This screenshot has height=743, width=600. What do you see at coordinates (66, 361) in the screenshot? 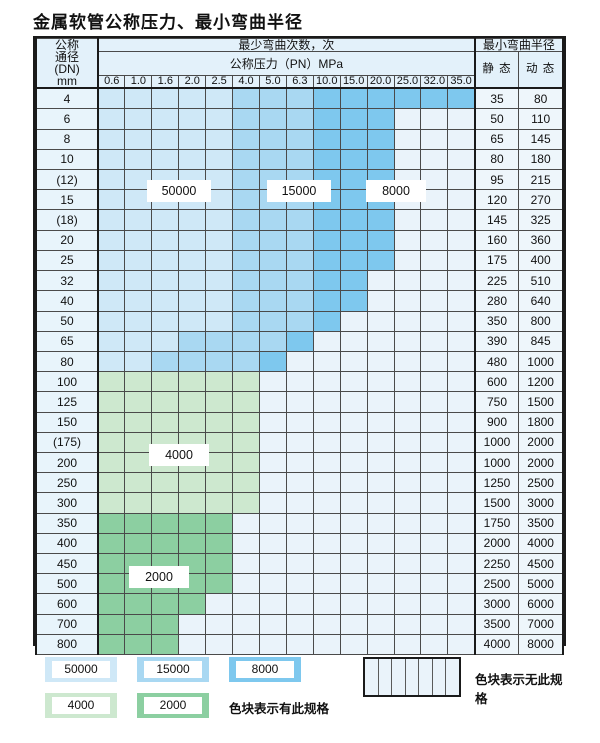
I see `cell-dn: 80` at bounding box center [66, 361].